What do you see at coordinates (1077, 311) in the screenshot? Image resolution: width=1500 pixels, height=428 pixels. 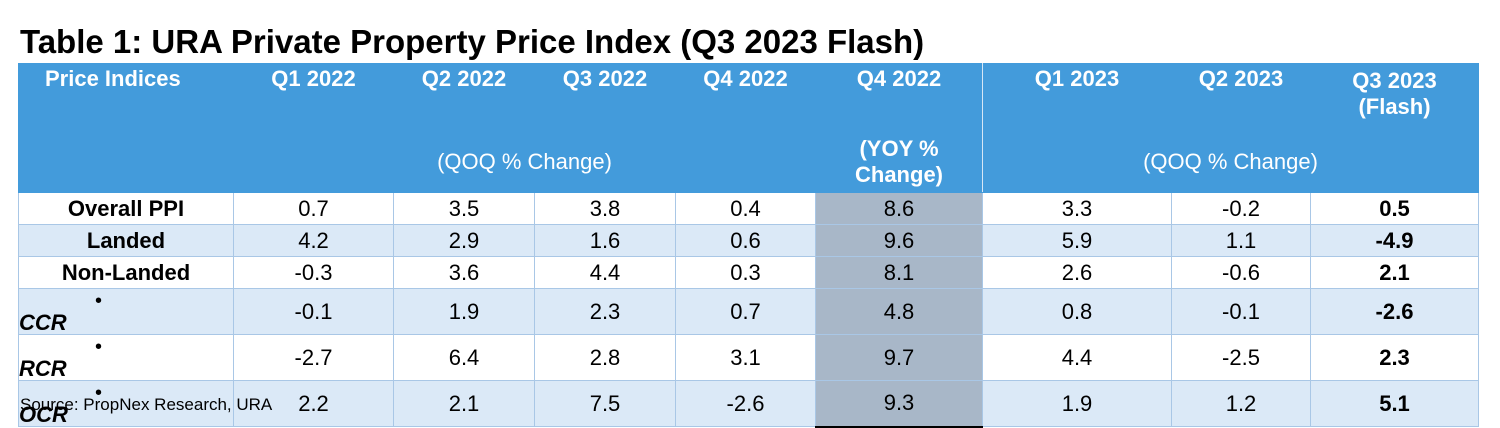 I see `cell: 0.8` at bounding box center [1077, 311].